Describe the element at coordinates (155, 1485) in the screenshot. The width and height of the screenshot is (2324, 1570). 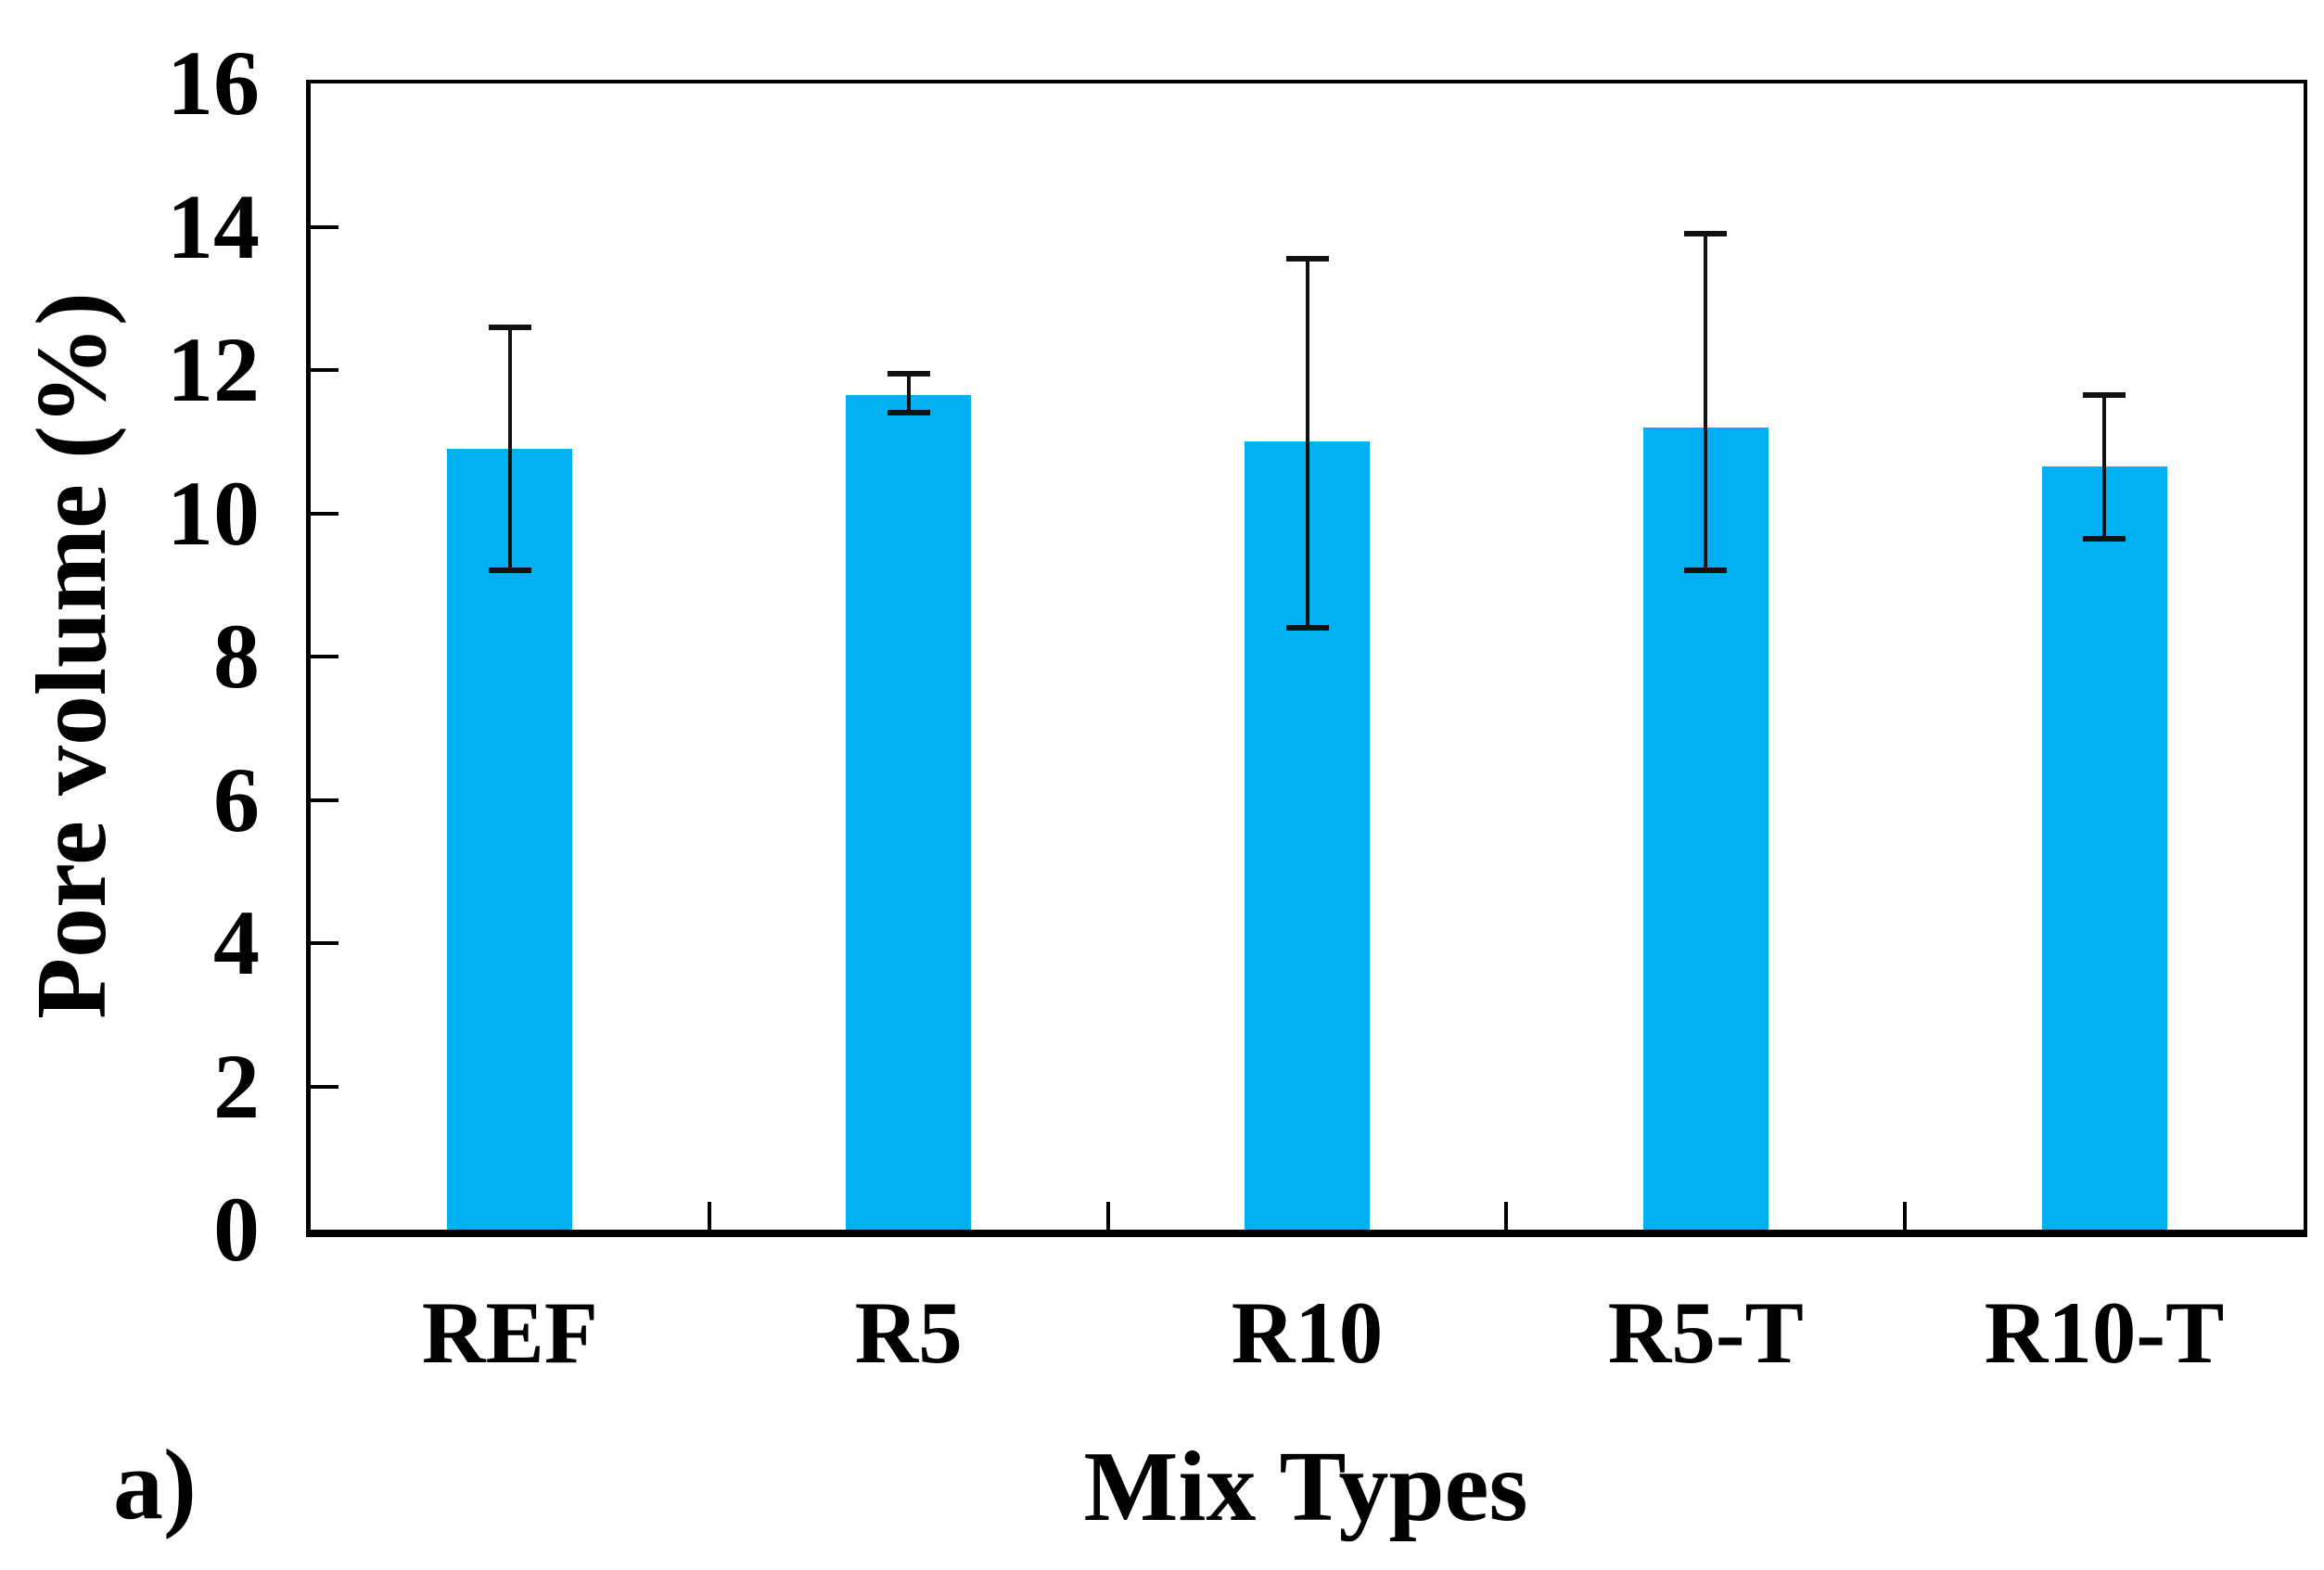
I see `panel-label: a)` at that location.